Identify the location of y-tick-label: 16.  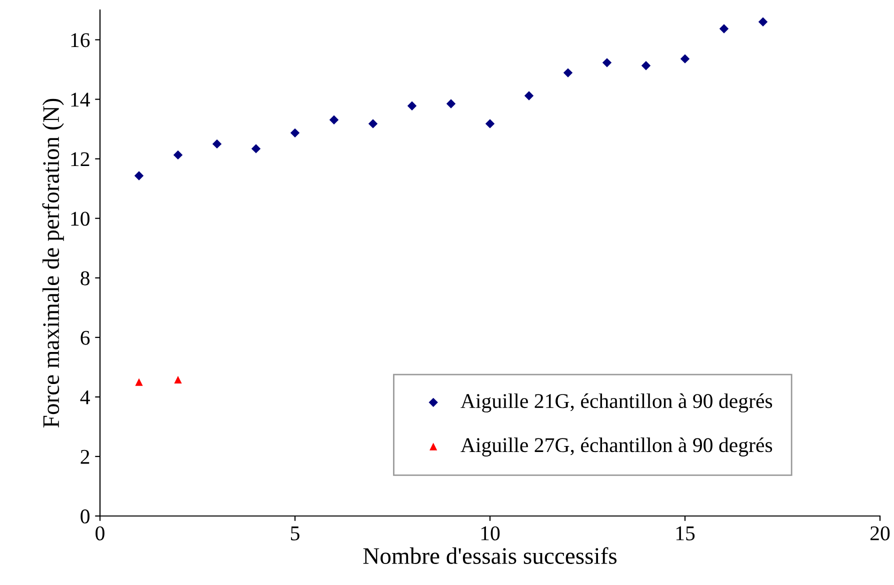
(80, 40).